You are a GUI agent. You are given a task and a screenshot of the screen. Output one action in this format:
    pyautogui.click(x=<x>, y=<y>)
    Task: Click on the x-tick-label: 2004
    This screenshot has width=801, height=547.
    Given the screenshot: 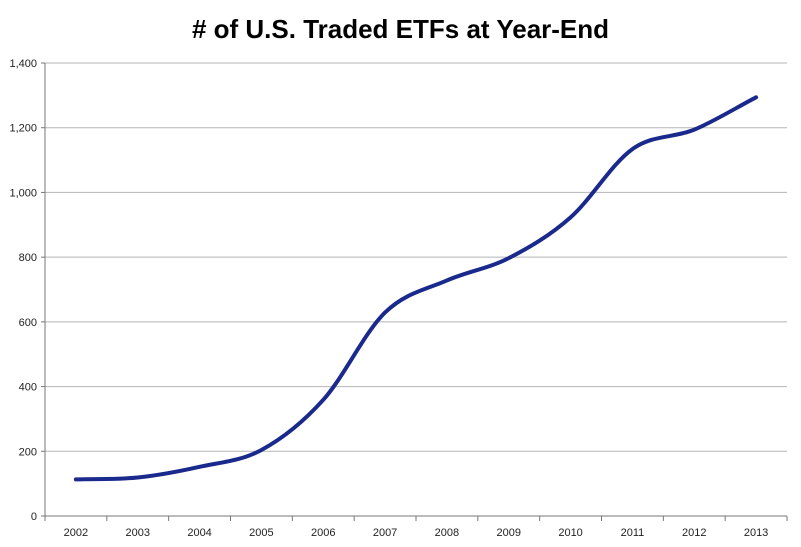 What is the action you would take?
    pyautogui.click(x=199, y=533)
    